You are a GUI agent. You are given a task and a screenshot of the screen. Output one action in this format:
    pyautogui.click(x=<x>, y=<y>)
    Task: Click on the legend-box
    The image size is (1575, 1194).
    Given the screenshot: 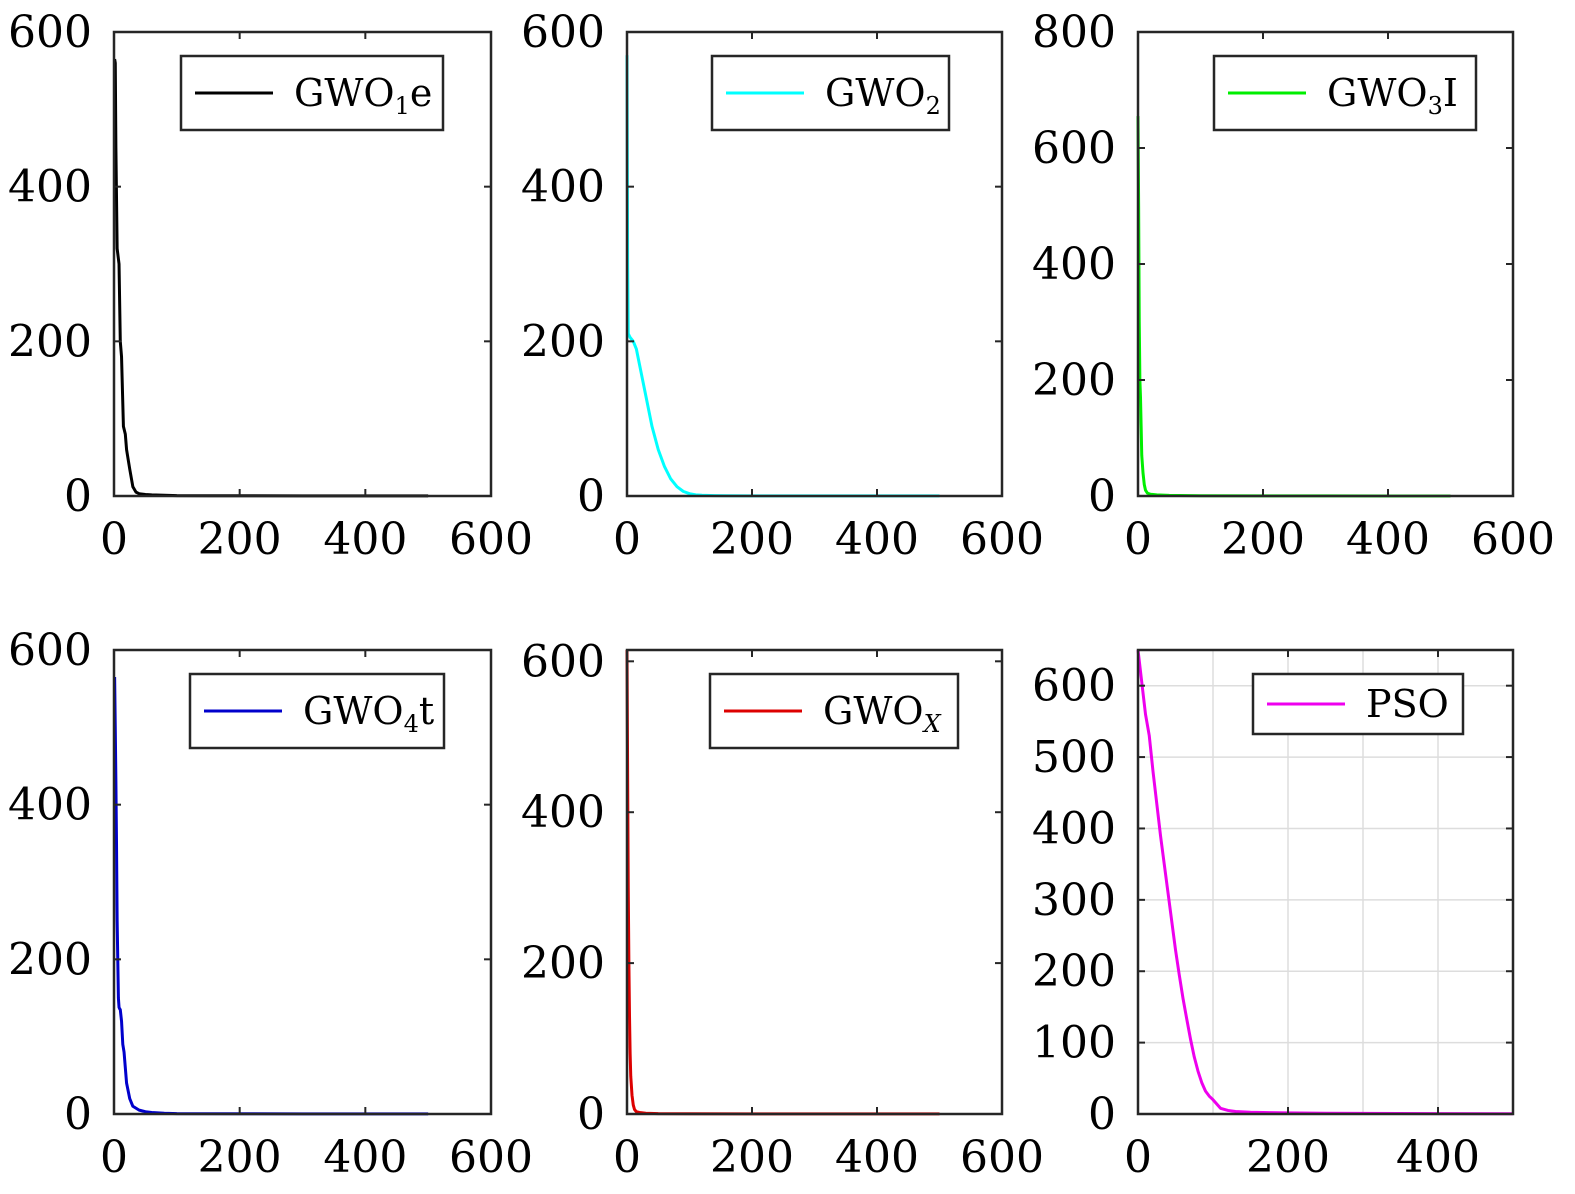 What is the action you would take?
    pyautogui.click(x=830, y=93)
    